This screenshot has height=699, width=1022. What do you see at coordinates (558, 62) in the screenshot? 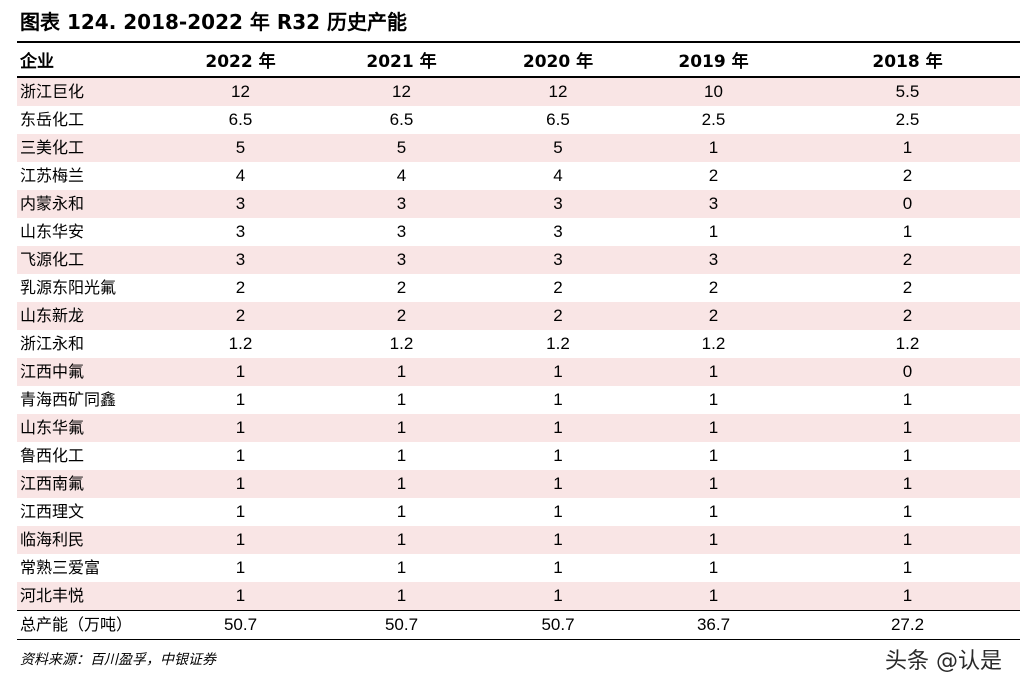
I see `header-2020: 2020 年` at bounding box center [558, 62].